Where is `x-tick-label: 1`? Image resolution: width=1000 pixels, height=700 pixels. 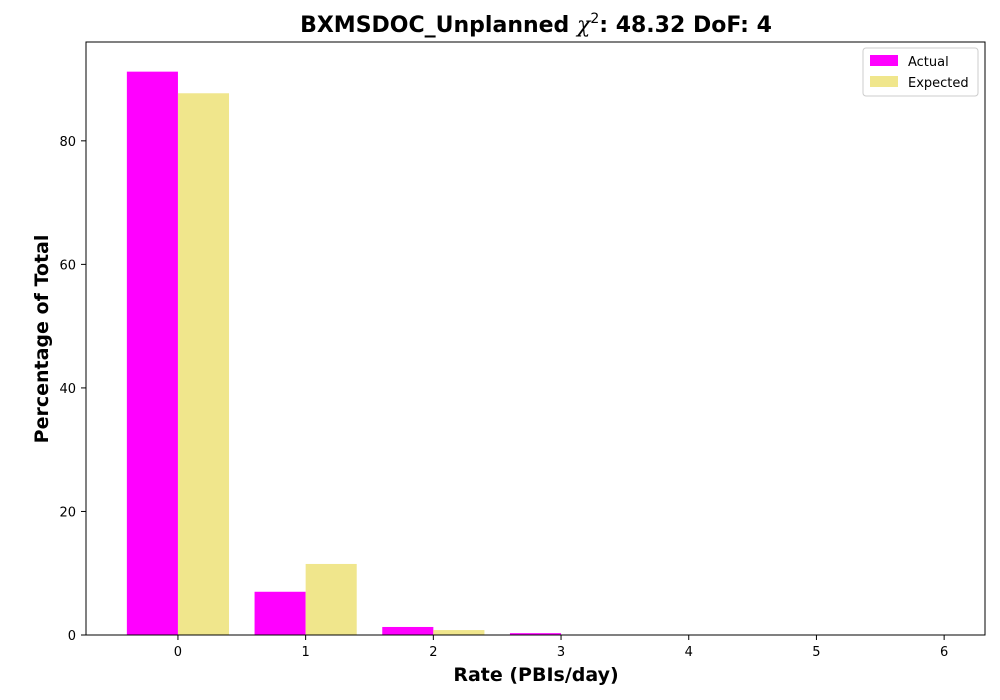
x-tick-label: 1 is located at coordinates (306, 652).